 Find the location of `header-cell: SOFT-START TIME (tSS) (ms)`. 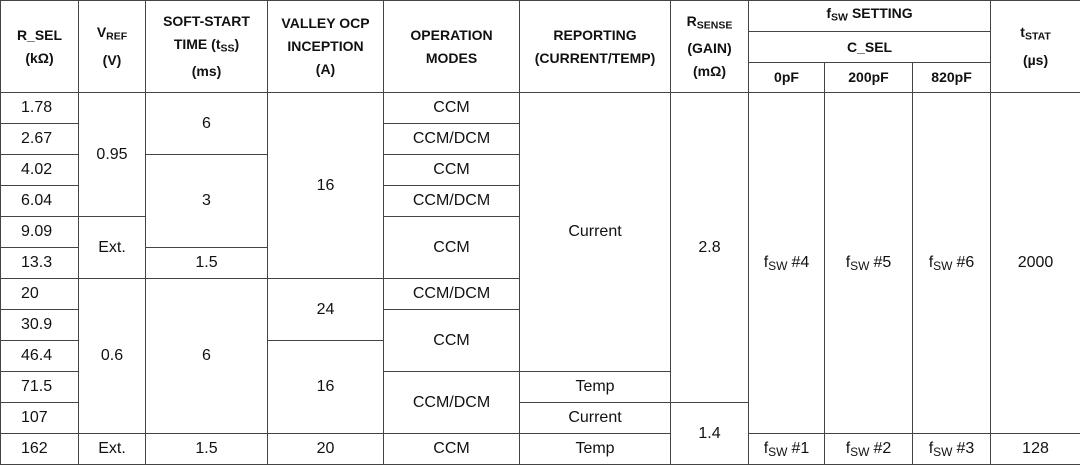

header-cell: SOFT-START TIME (tSS) (ms) is located at coordinates (207, 47).